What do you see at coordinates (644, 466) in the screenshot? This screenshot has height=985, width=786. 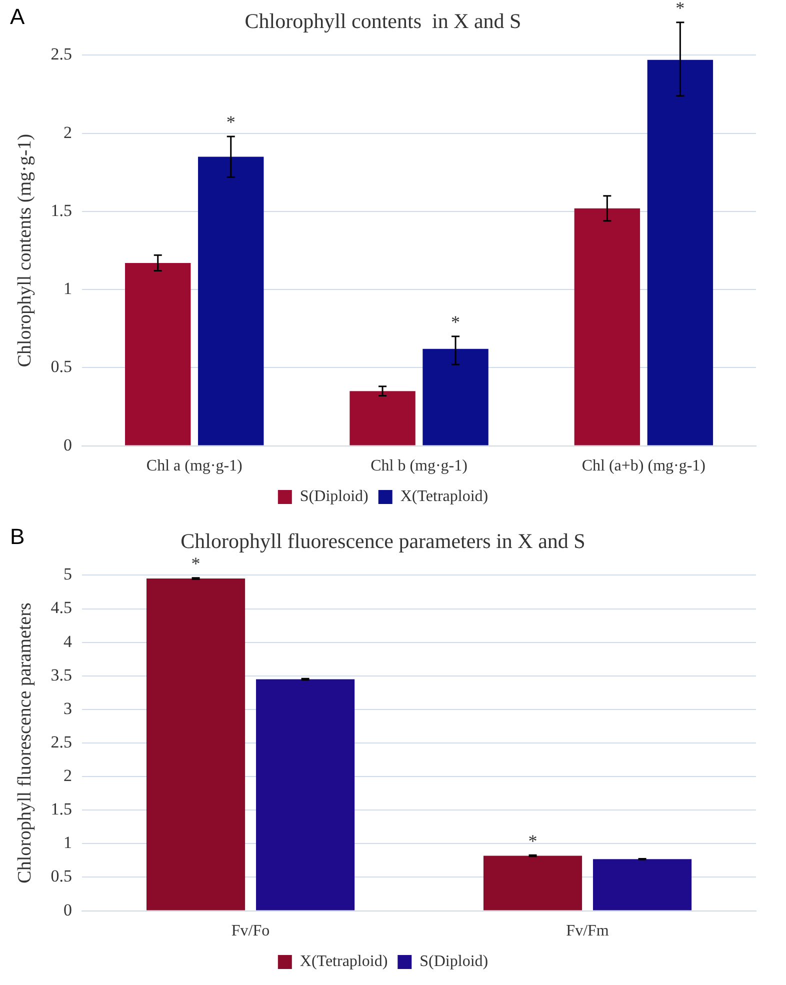 I see `x-tick-label: Chl (a+b) (mg·g-1)` at bounding box center [644, 466].